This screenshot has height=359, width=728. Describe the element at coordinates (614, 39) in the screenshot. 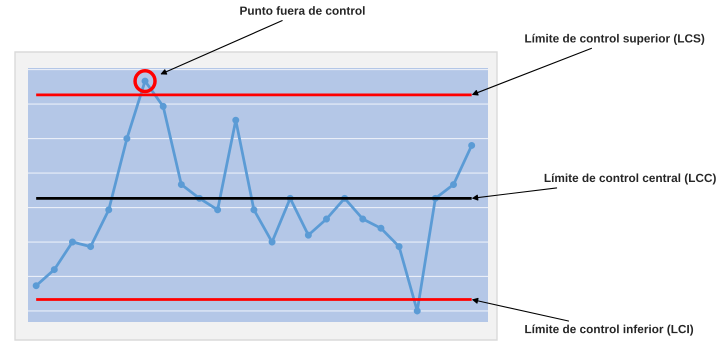

I see `ref-line-label: Límite de control superior (LCS)` at that location.